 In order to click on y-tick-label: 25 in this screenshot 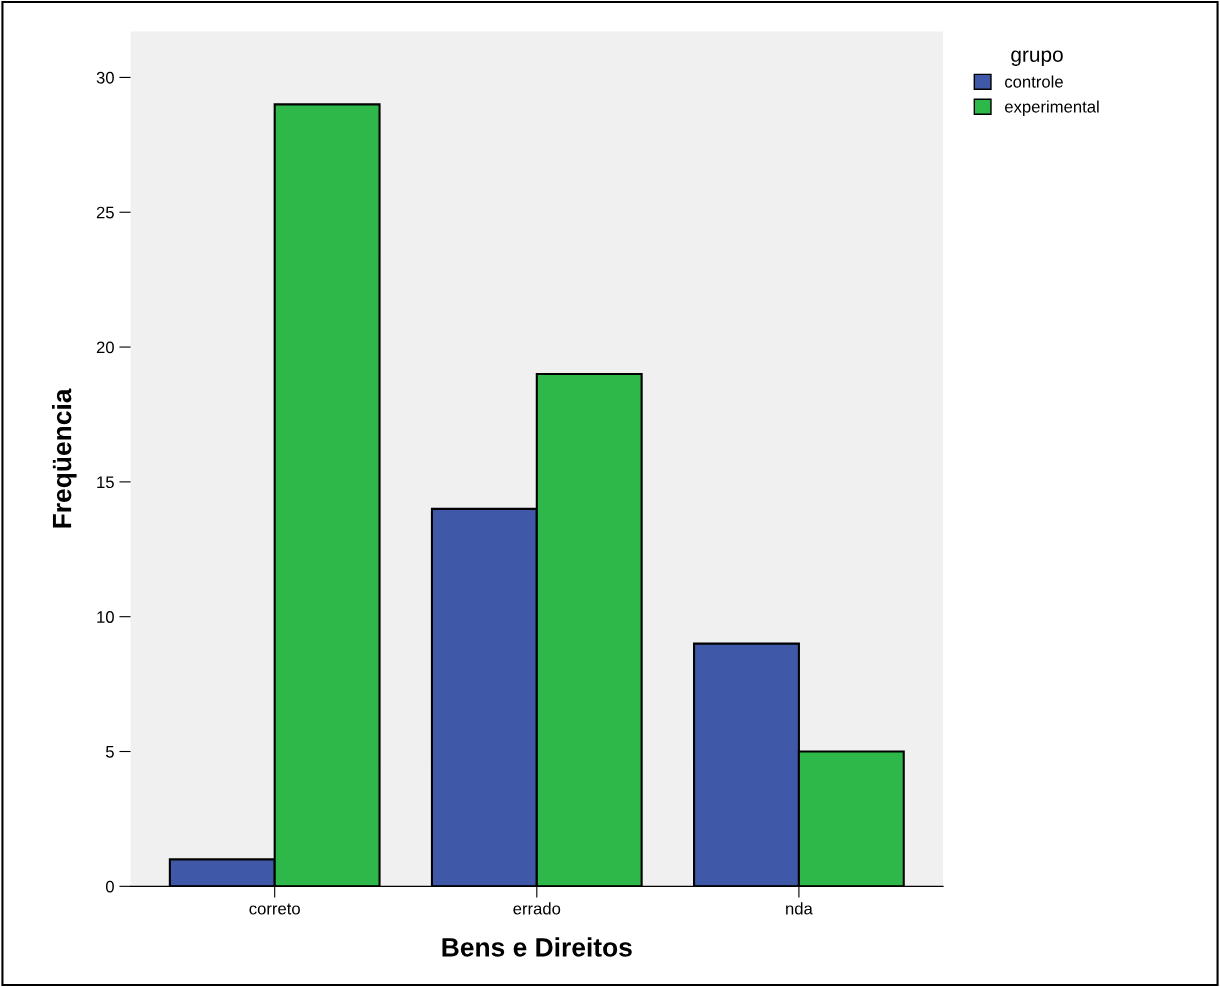, I will do `click(105, 212)`.